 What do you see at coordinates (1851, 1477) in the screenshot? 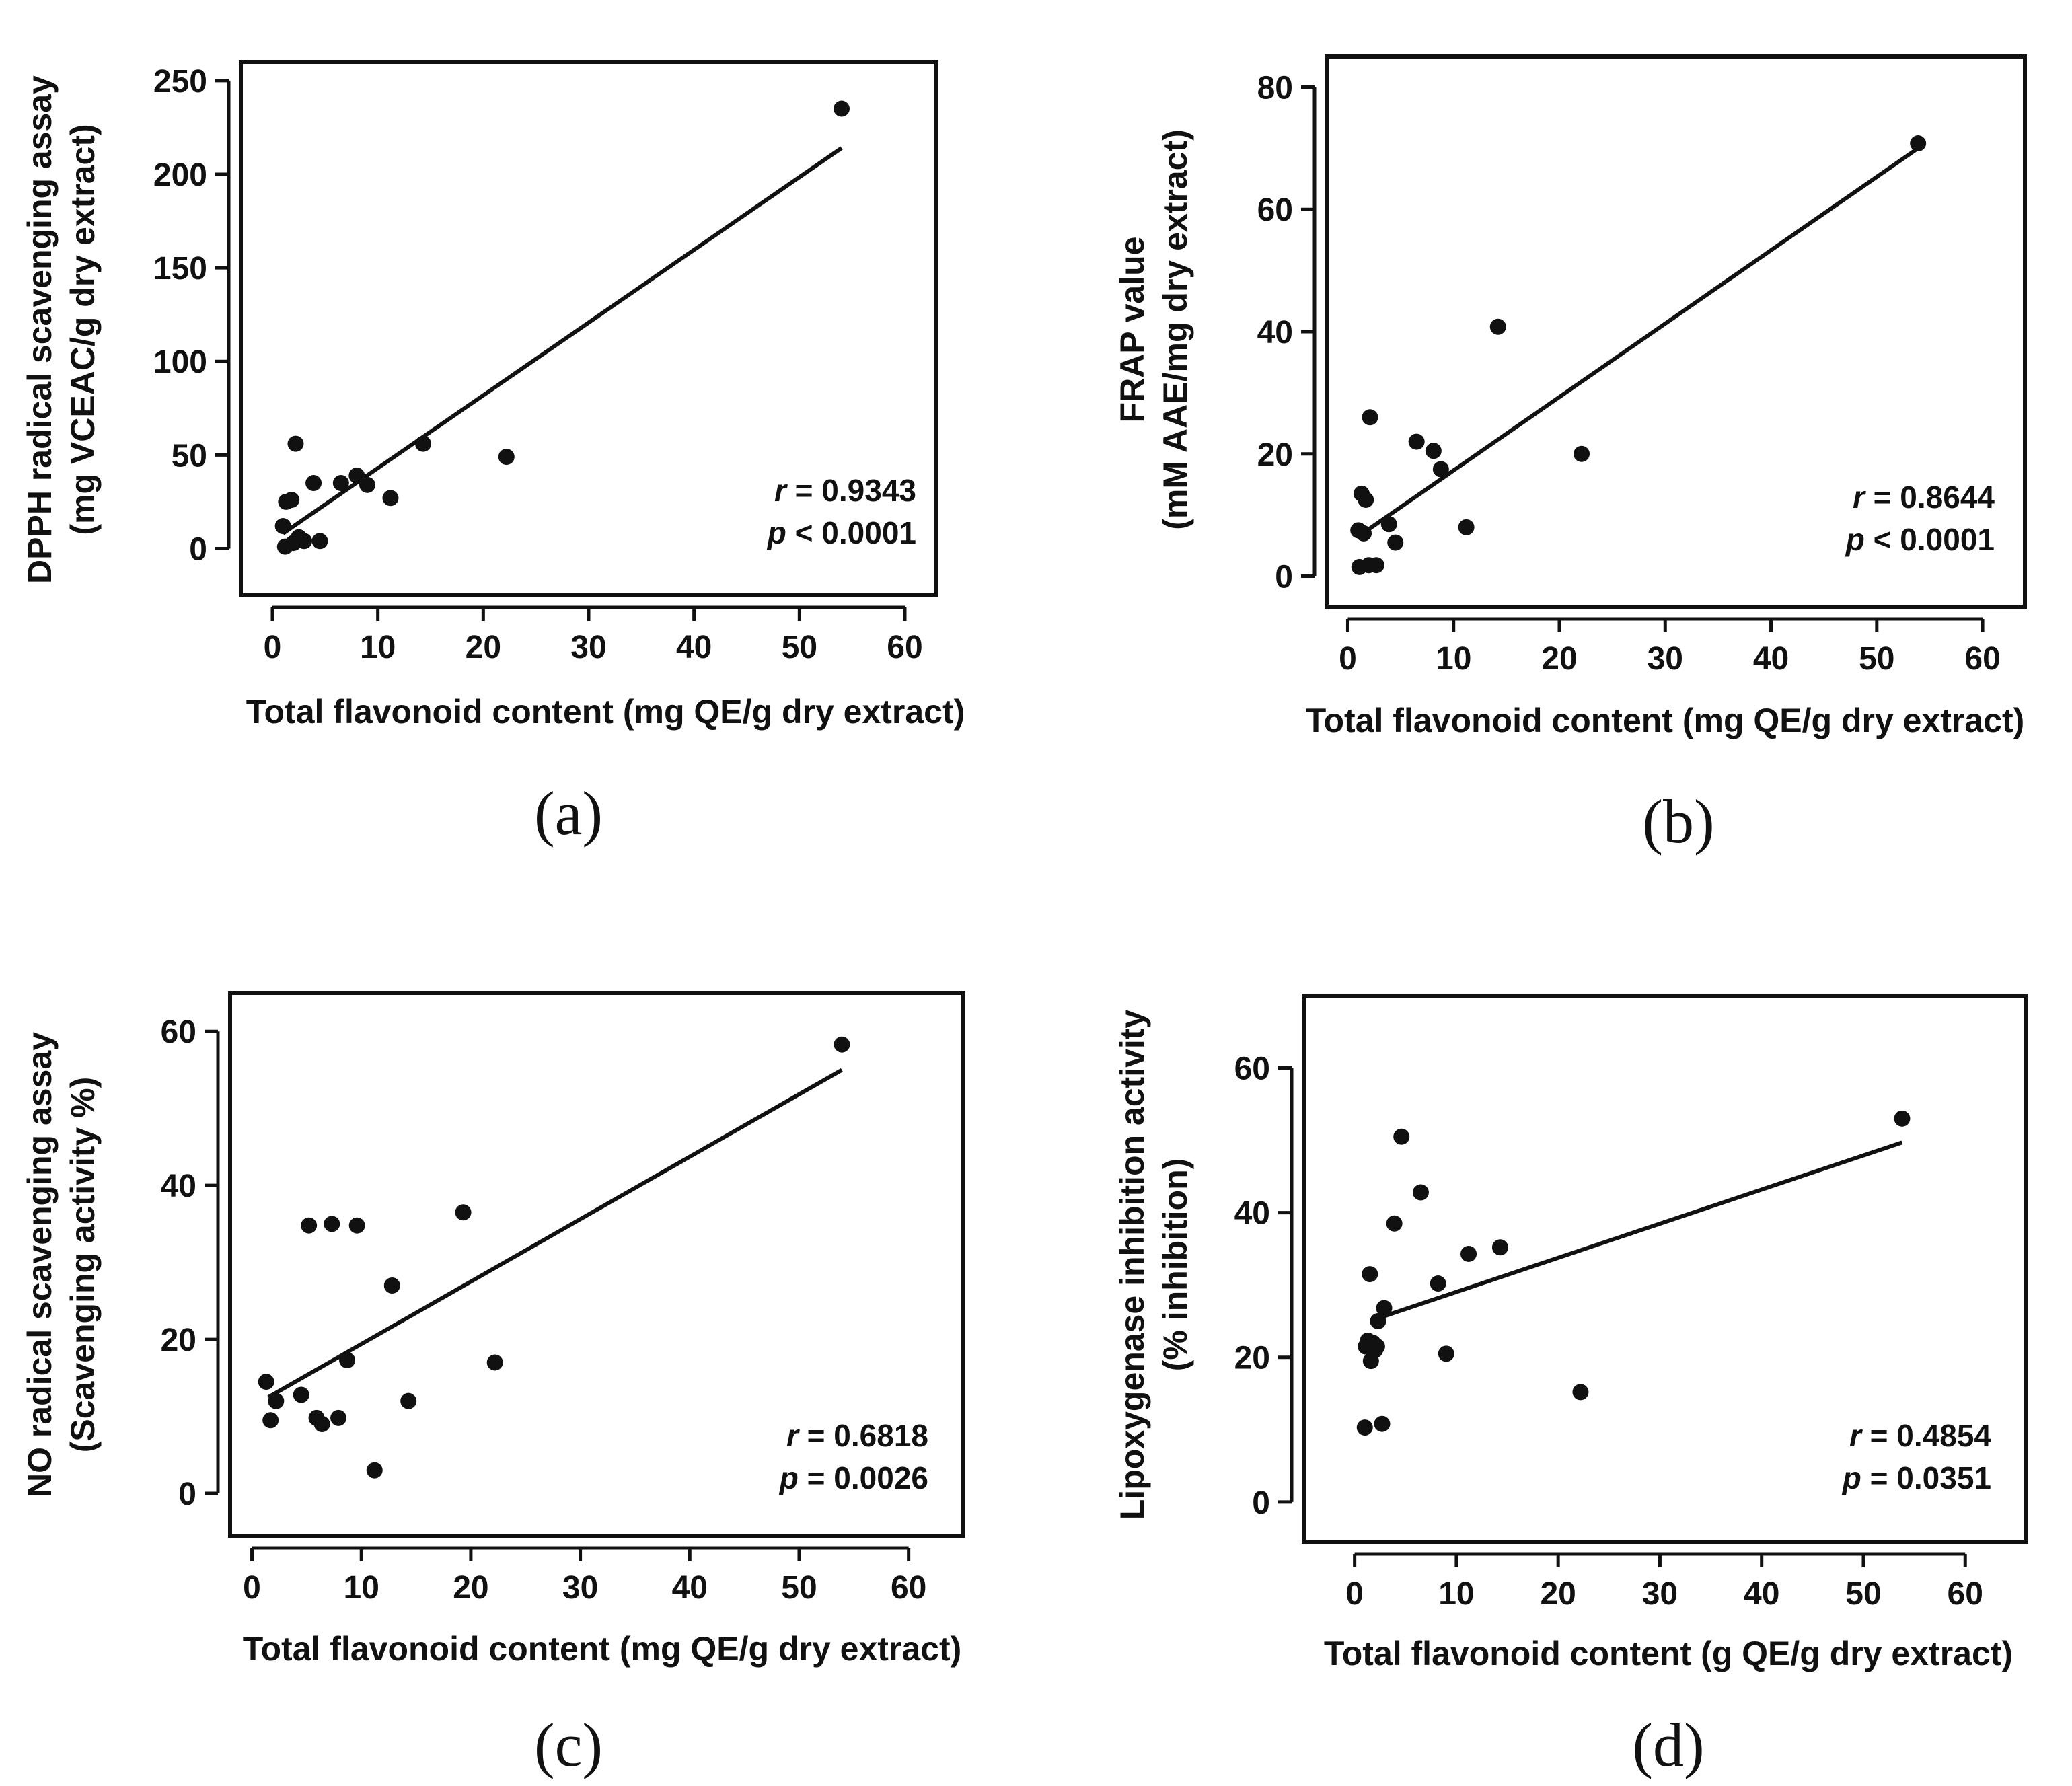
I see `chart-d-stat-p-symbol: p` at bounding box center [1851, 1477].